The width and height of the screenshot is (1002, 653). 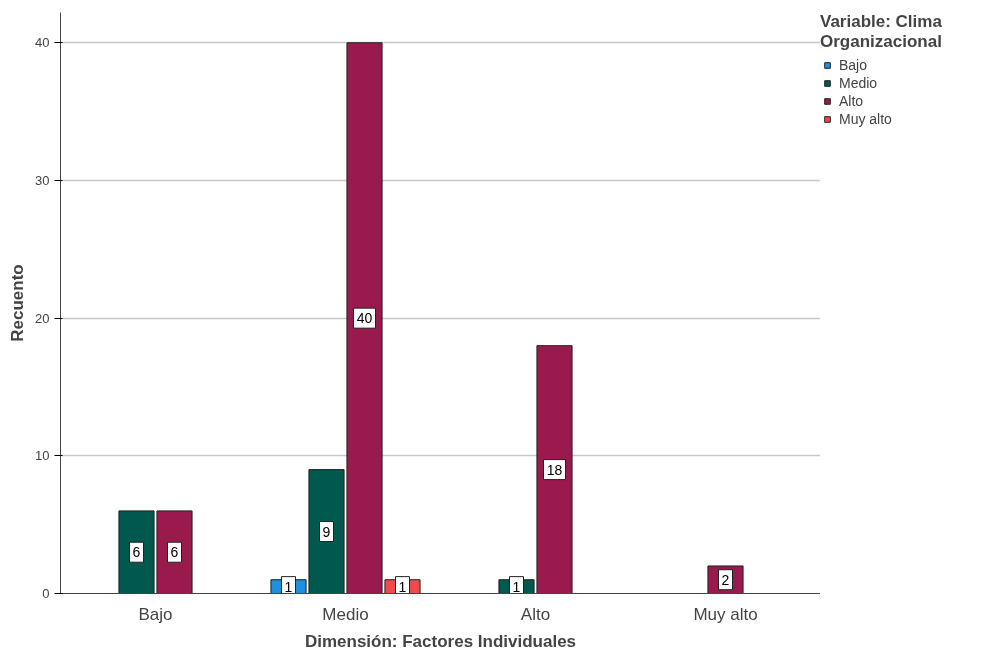 I want to click on x-tick-label: Muy alto, so click(x=725, y=614).